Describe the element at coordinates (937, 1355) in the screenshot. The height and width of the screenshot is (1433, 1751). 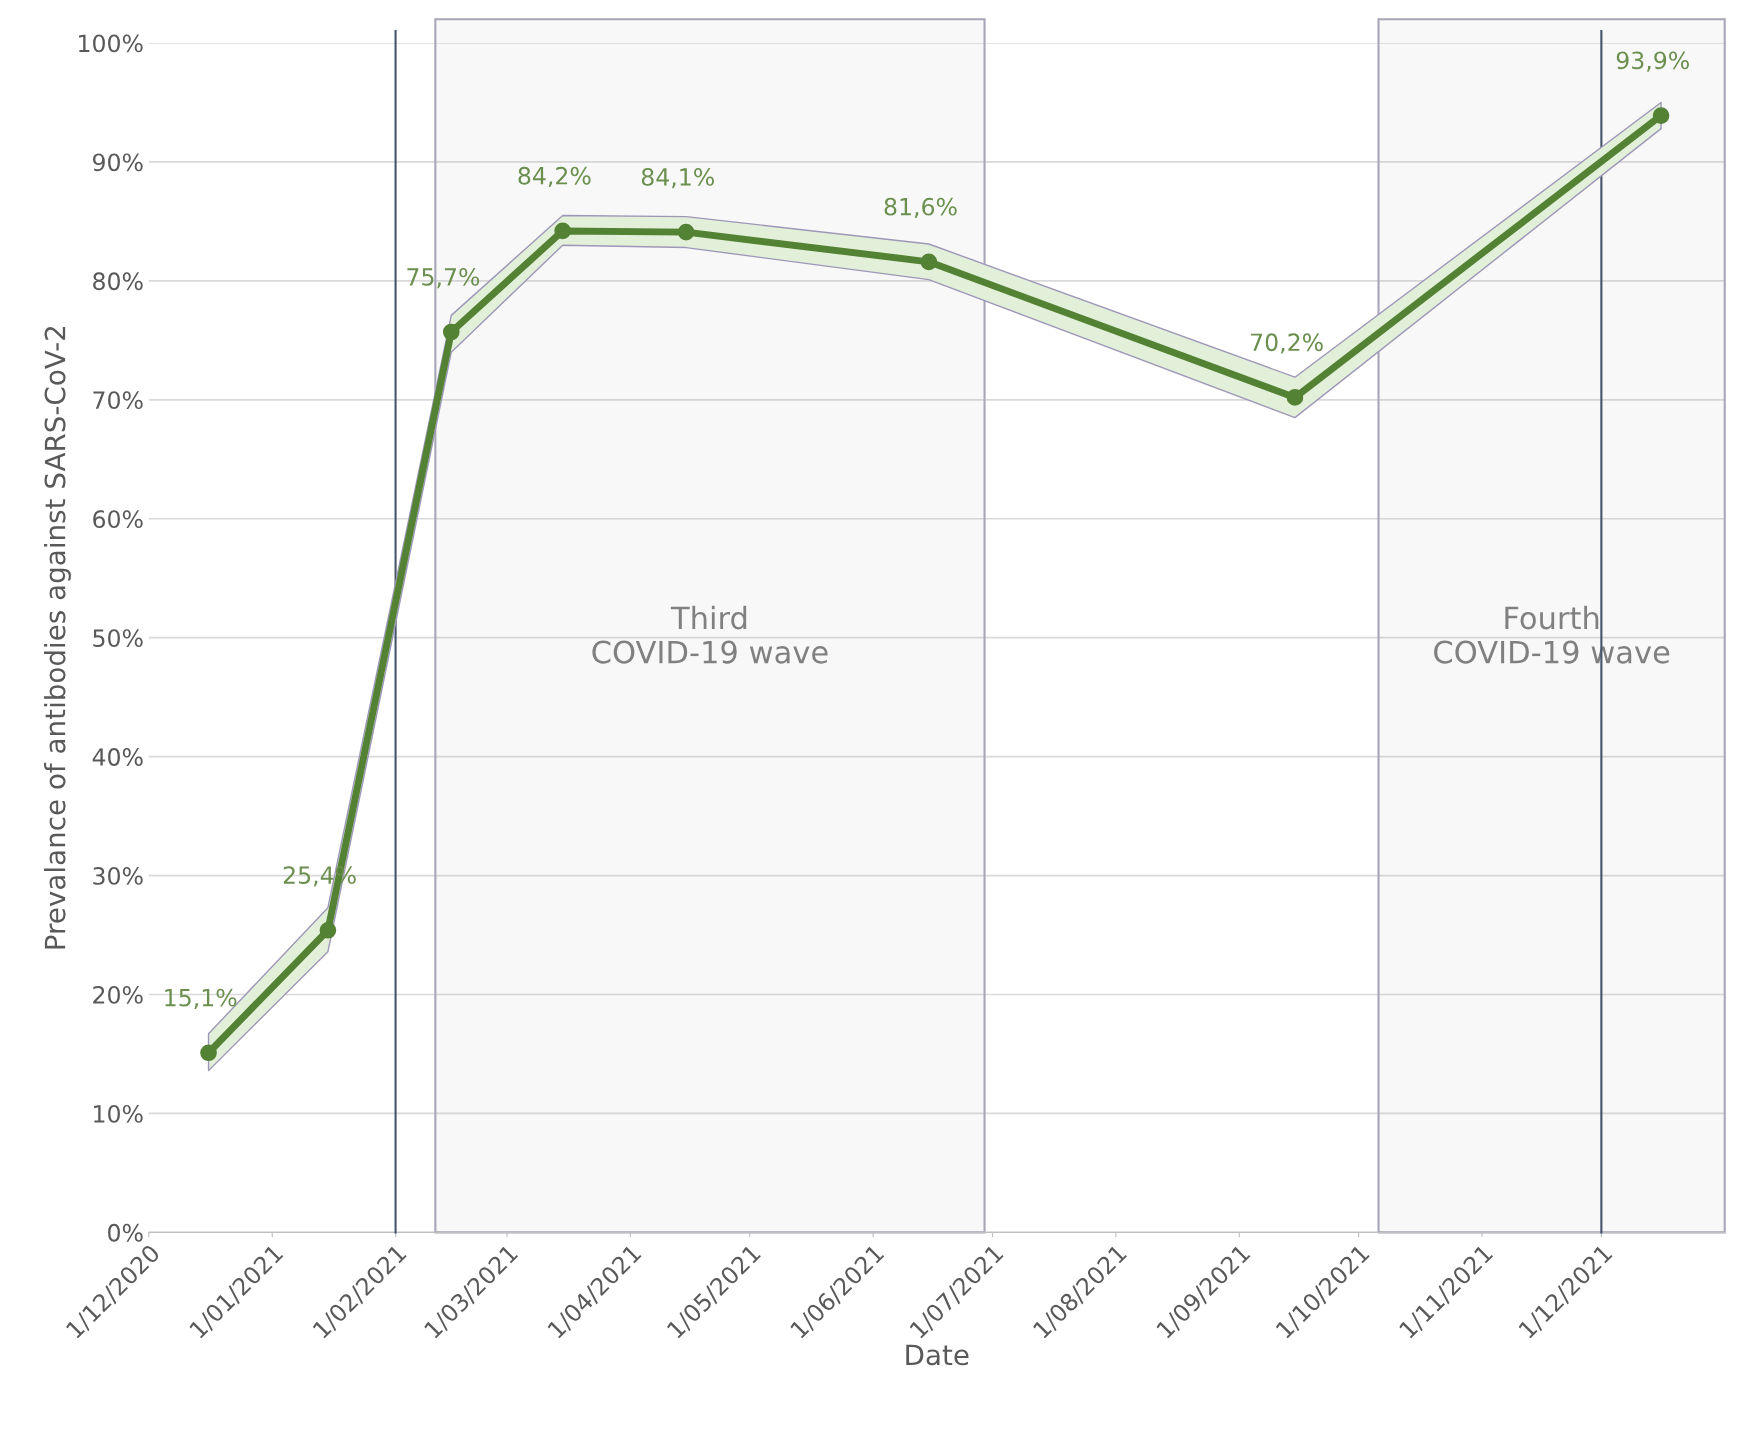
I see `x-axis-title: Date` at that location.